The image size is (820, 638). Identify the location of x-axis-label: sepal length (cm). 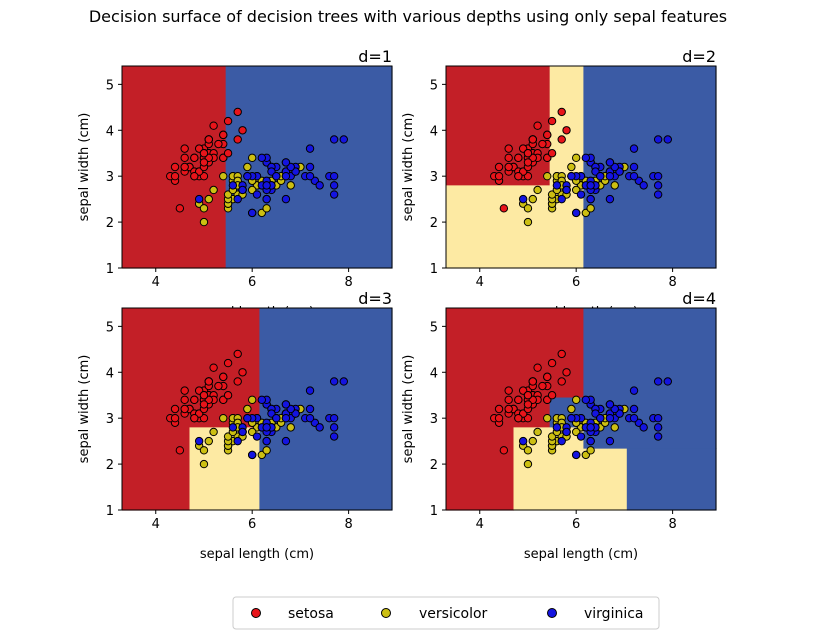
(257, 554).